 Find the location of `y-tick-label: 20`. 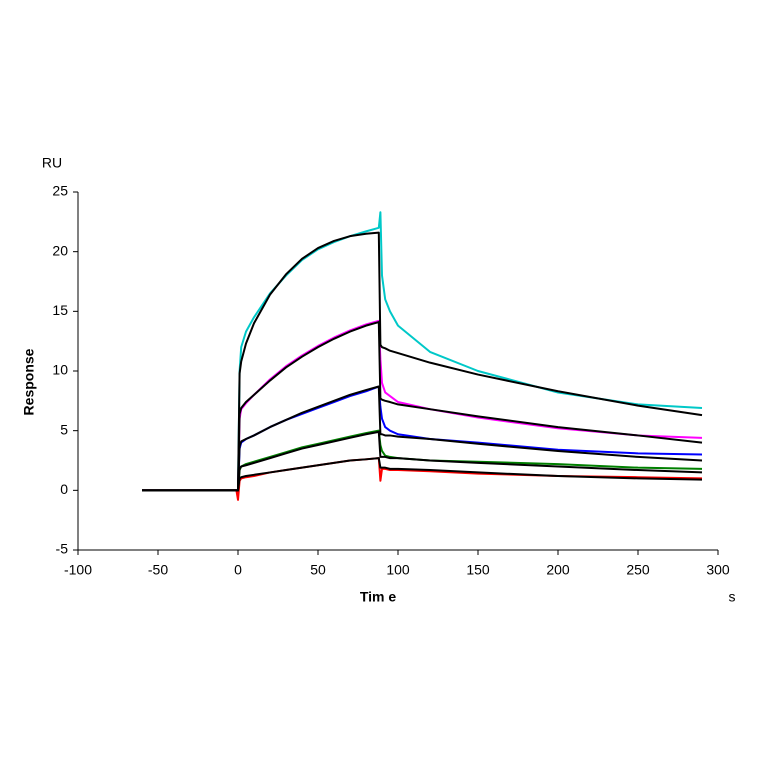

y-tick-label: 20 is located at coordinates (60, 250).